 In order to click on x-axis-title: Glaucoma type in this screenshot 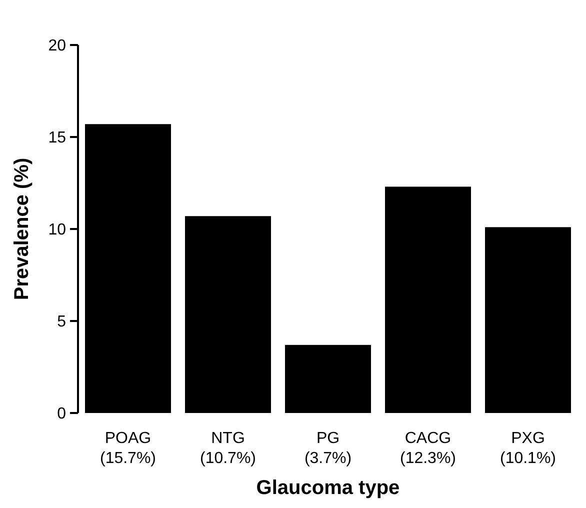, I will do `click(328, 488)`.